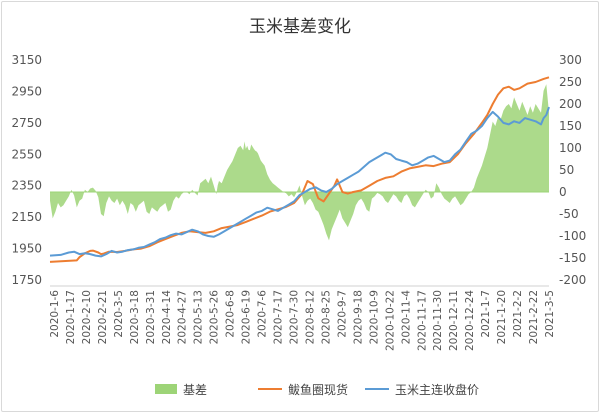 Image resolution: width=600 pixels, height=413 pixels. What do you see at coordinates (231, 314) in the screenshot?
I see `x-tick-label: 2020-6-8` at bounding box center [231, 314].